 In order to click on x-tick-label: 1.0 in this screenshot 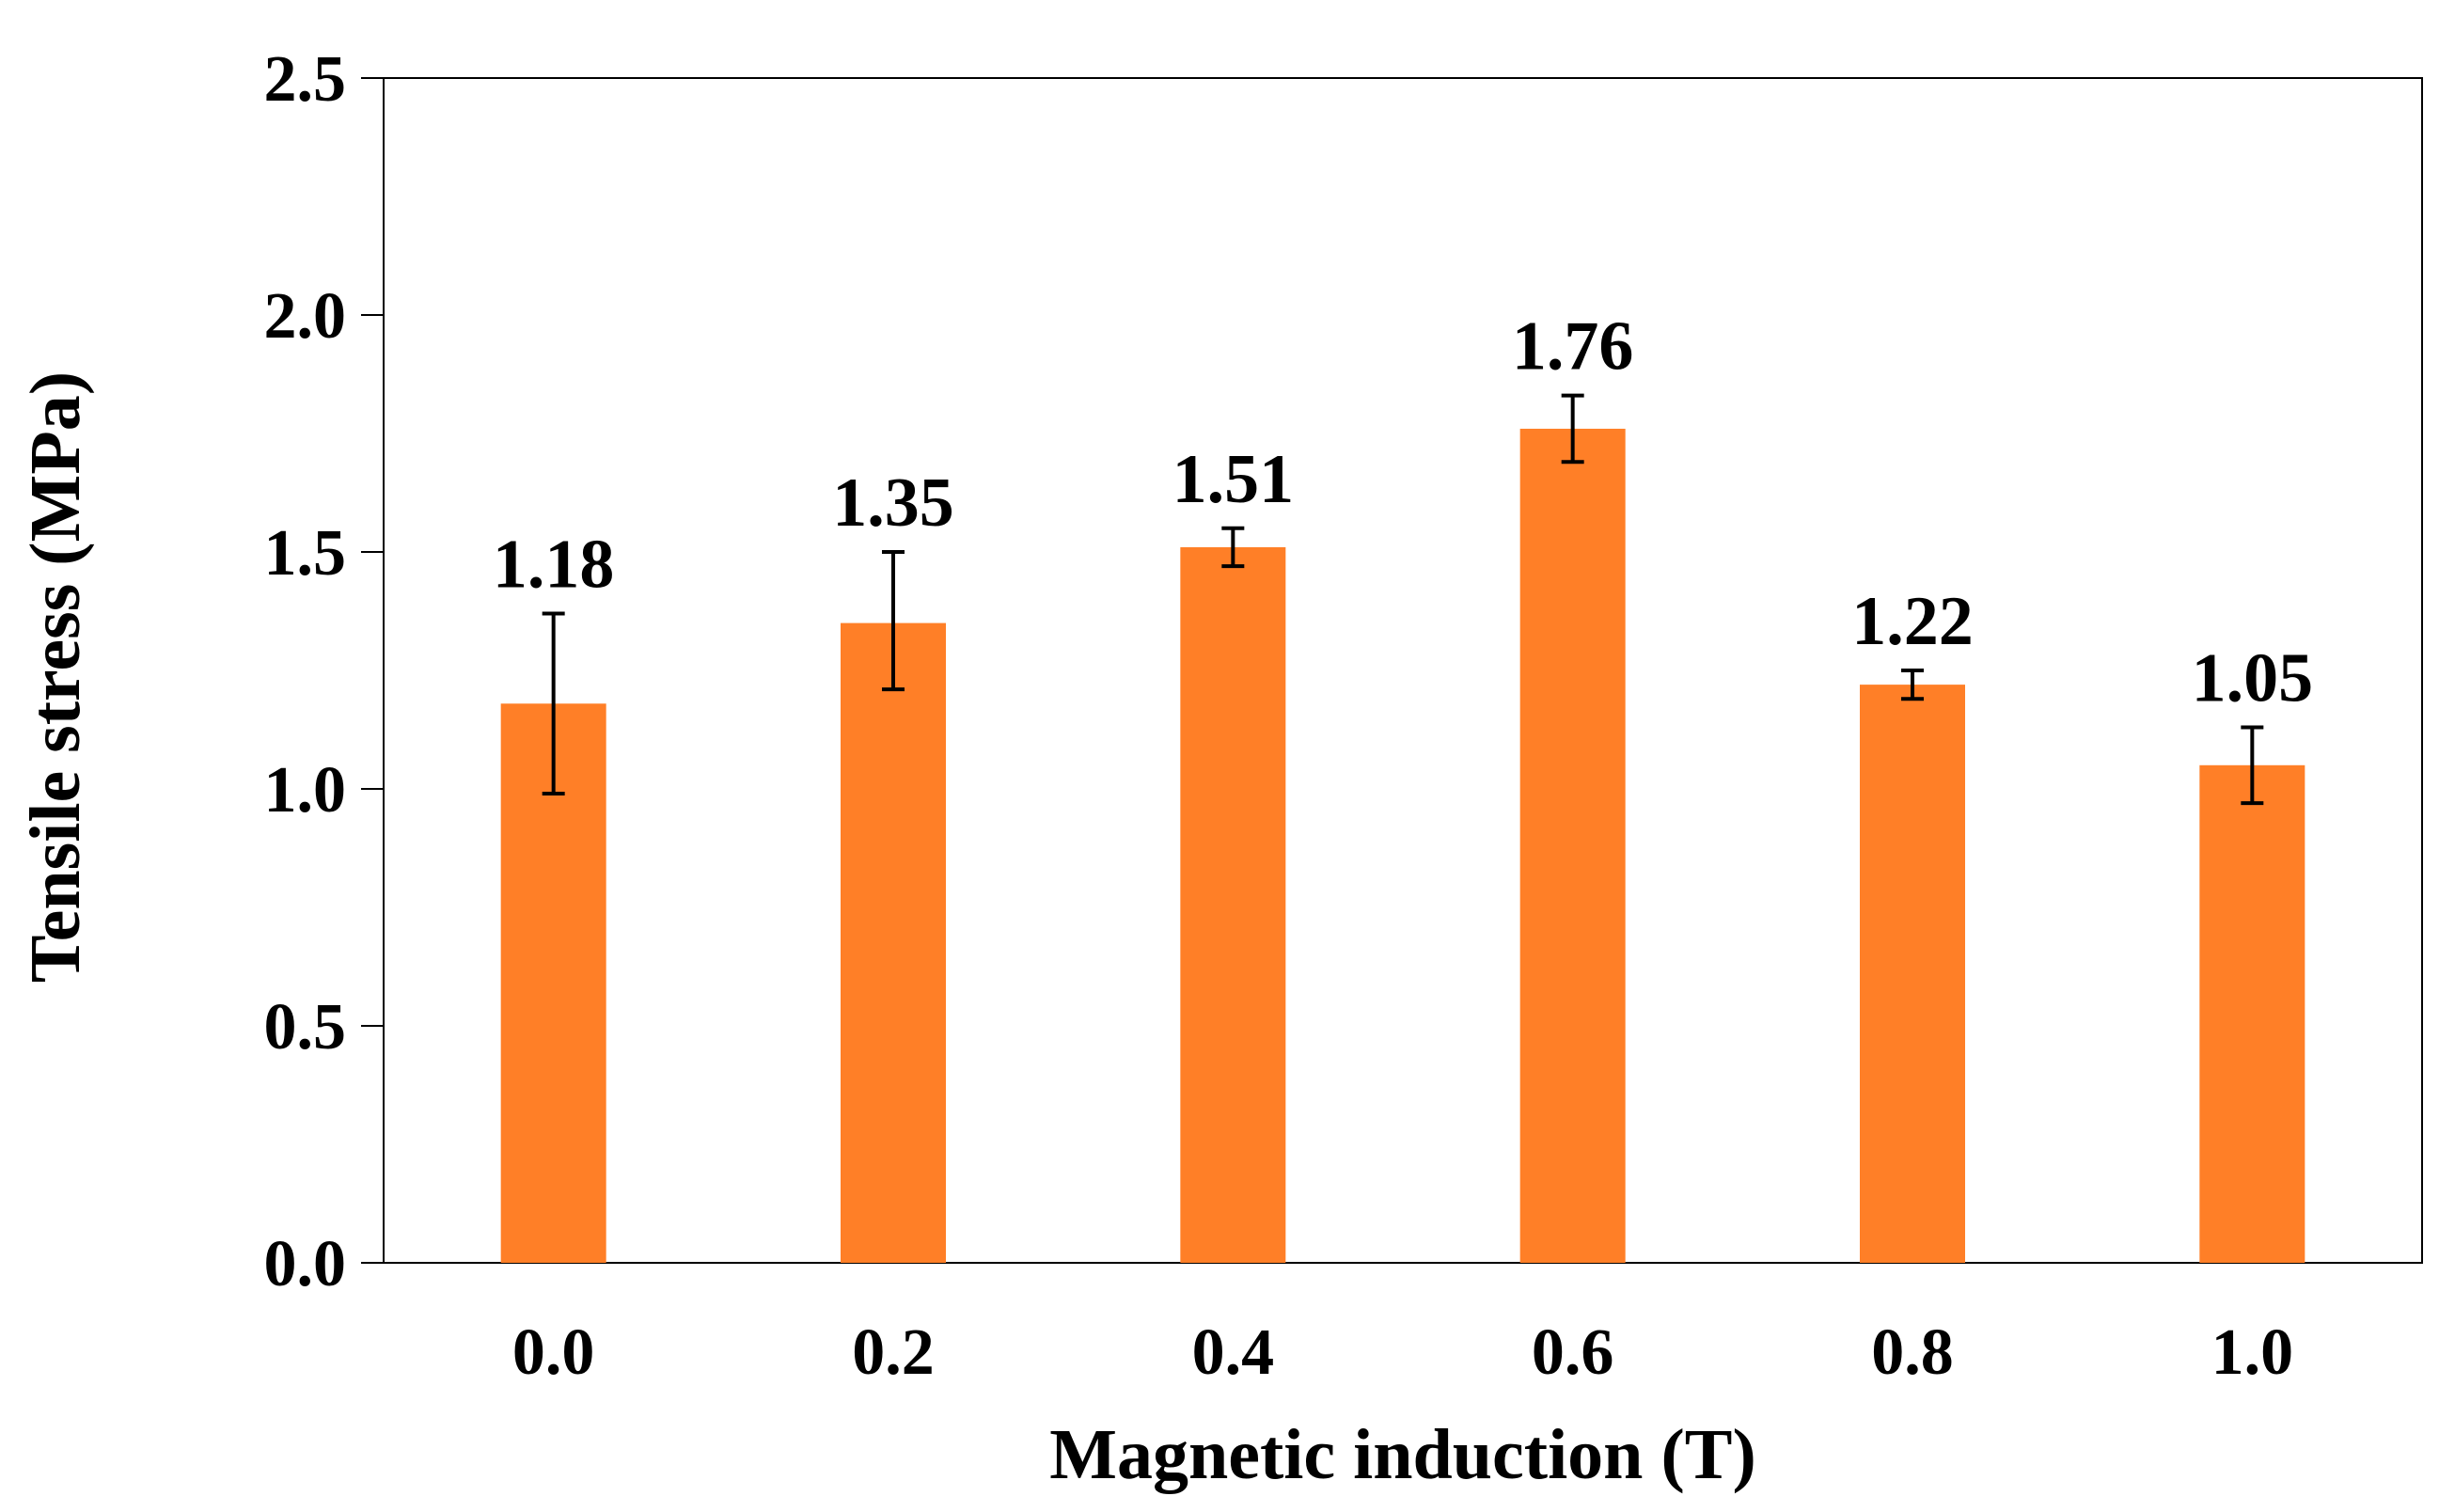, I will do `click(2252, 1352)`.